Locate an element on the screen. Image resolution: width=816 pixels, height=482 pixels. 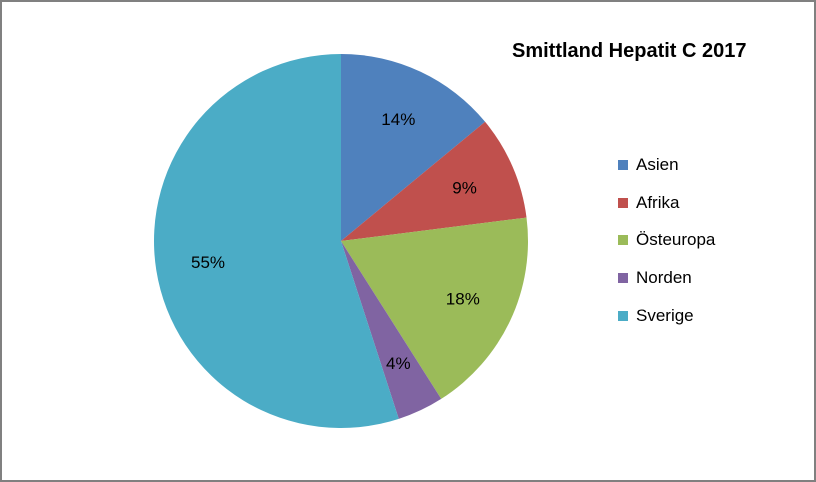
data-label-sverige: 55% is located at coordinates (208, 262).